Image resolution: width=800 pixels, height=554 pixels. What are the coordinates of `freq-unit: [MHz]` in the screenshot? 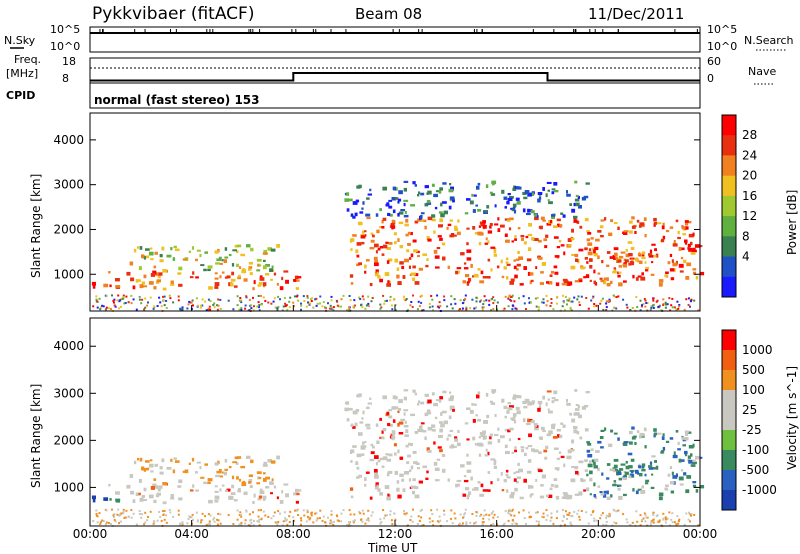 It's located at (22, 73).